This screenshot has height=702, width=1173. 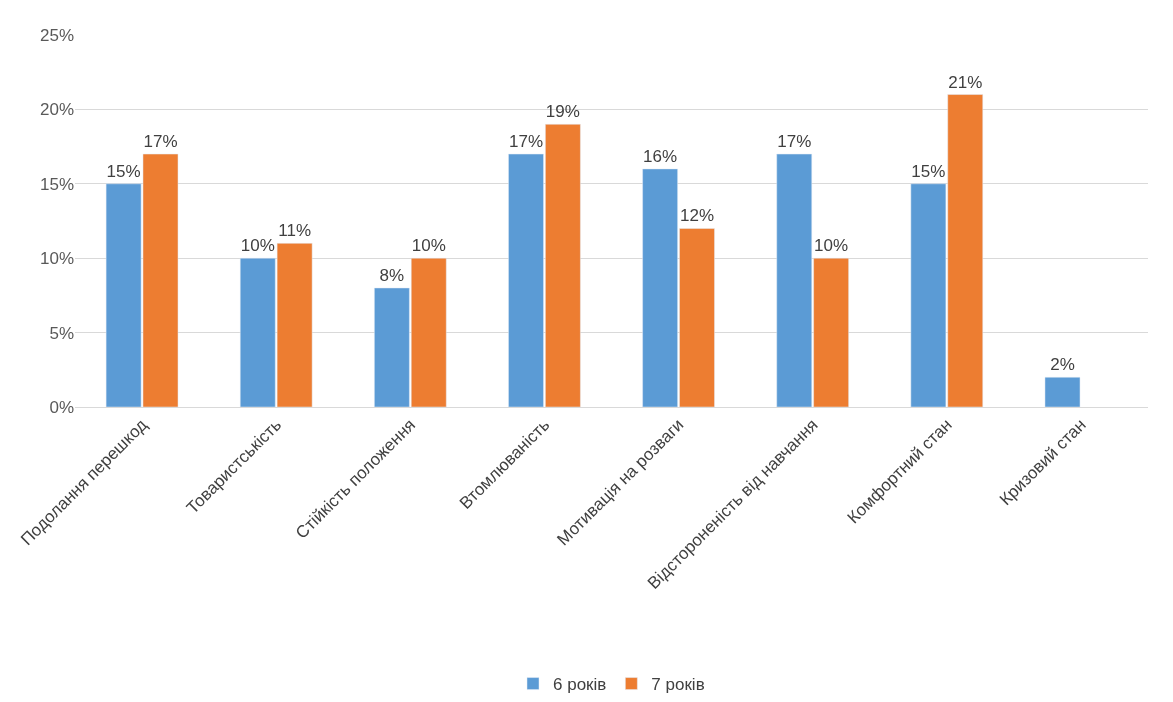 What do you see at coordinates (56, 259) in the screenshot?
I see `y-tick-label: 10%` at bounding box center [56, 259].